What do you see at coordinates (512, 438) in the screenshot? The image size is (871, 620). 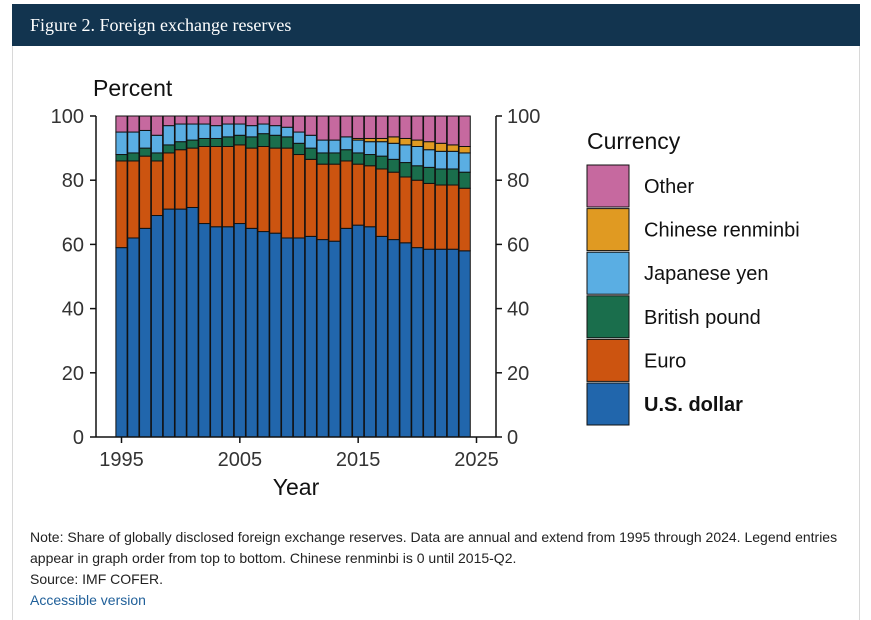 I see `y-tick-label-right: 0` at bounding box center [512, 438].